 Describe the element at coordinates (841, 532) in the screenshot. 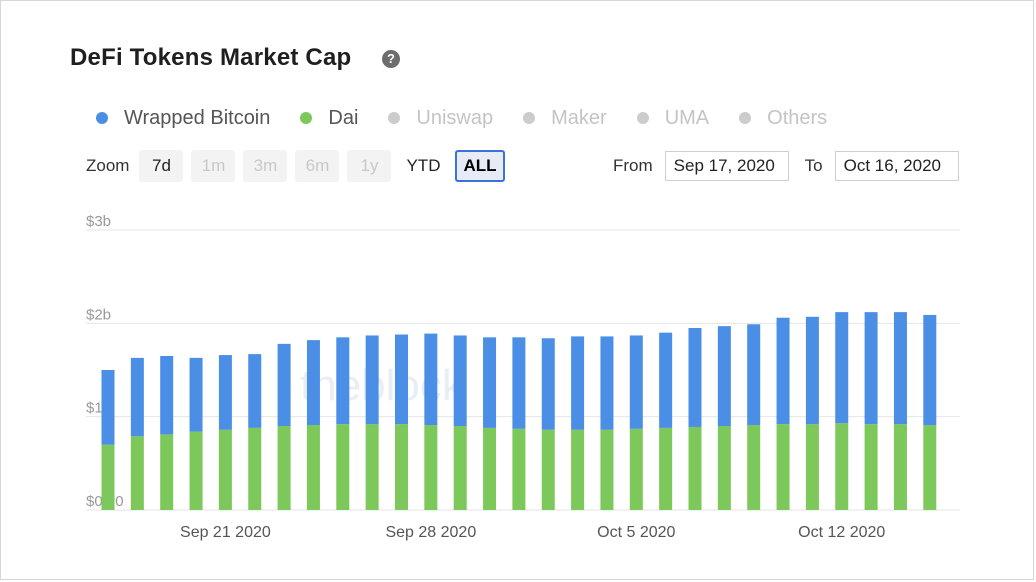

I see `x-tick-label: Oct 12 2020` at that location.